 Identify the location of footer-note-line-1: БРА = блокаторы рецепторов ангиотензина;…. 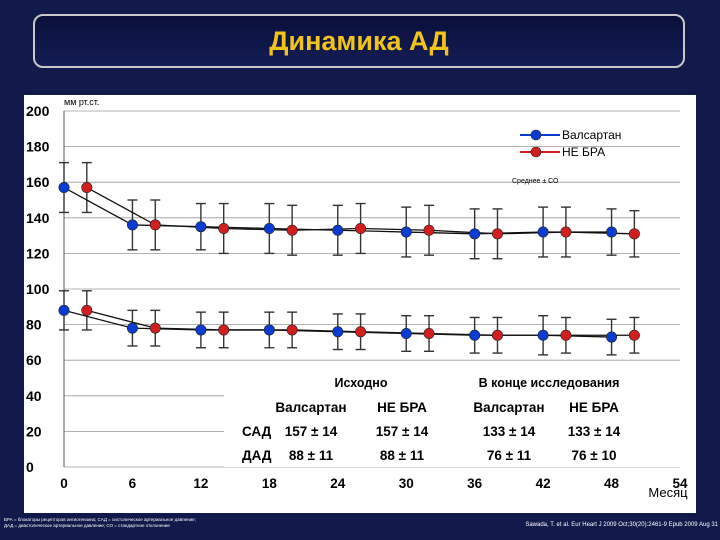
(100, 519).